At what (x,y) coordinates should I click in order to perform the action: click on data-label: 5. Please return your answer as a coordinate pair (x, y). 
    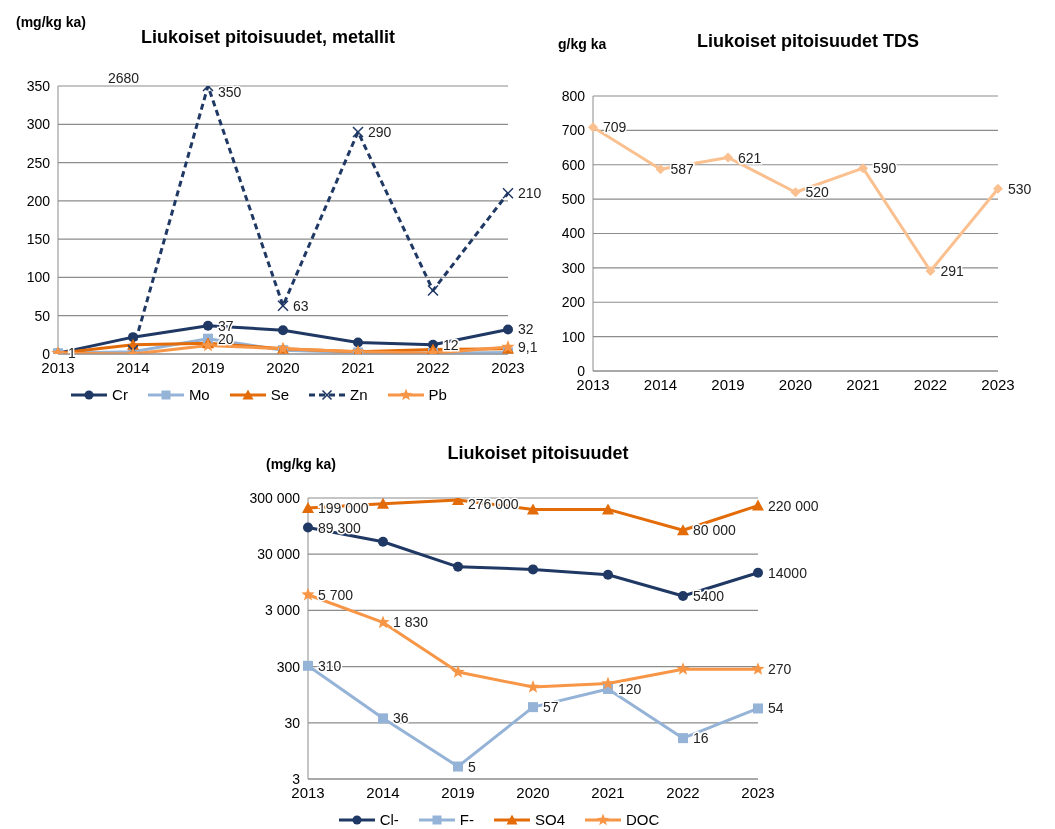
    Looking at the image, I should click on (472, 766).